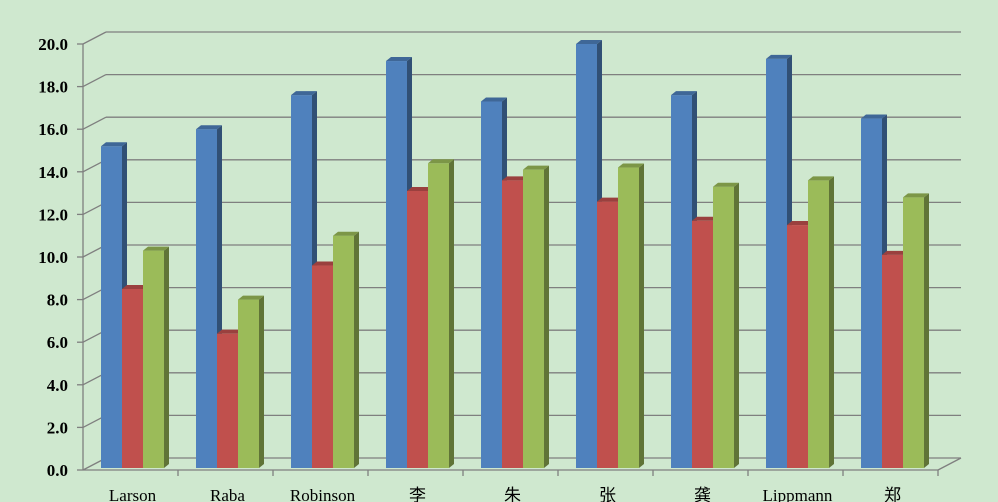 Image resolution: width=998 pixels, height=502 pixels. What do you see at coordinates (892, 494) in the screenshot?
I see `x-category-label: 郑` at bounding box center [892, 494].